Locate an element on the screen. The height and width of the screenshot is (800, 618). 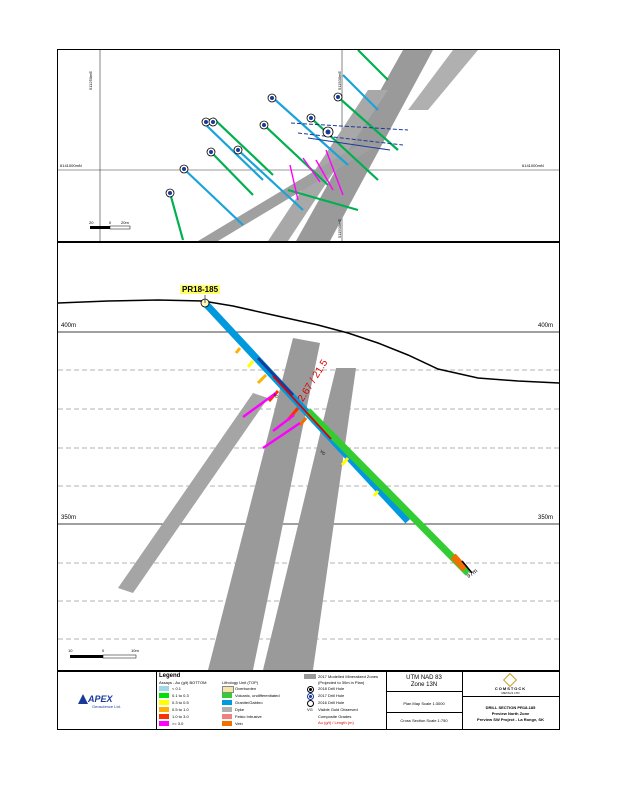
plan-grid-label-e-bottom: 511500mE is located at coordinates (339, 228).